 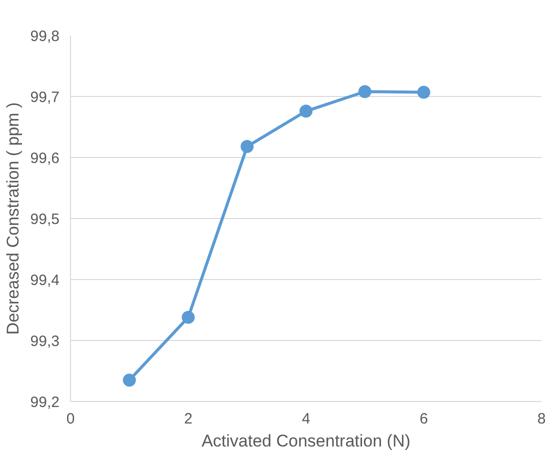 What do you see at coordinates (188, 419) in the screenshot?
I see `x-tick-label: 2` at bounding box center [188, 419].